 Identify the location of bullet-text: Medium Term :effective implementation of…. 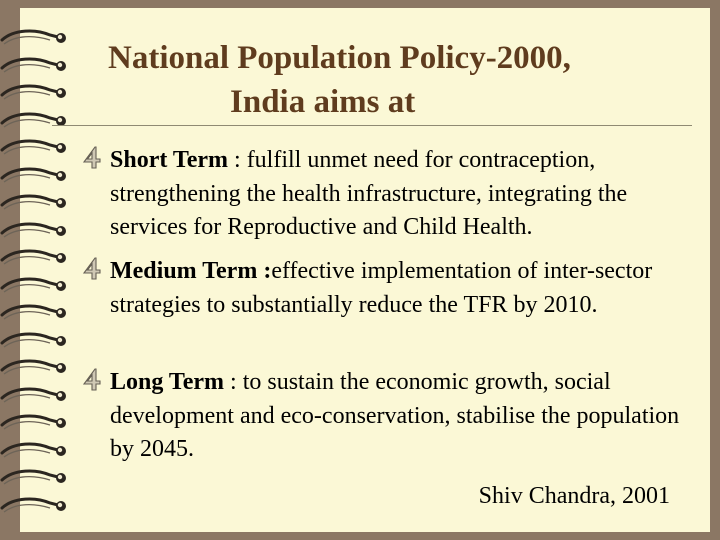
(400, 288).